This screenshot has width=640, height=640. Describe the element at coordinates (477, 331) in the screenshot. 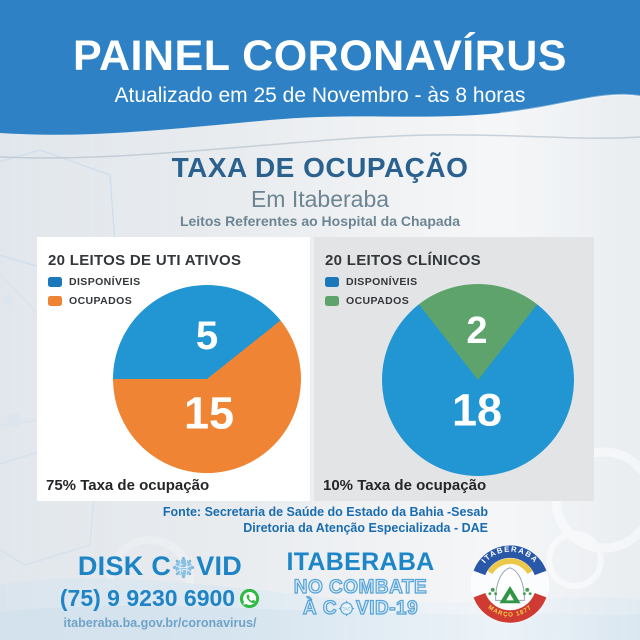

I see `clinic-occupied-value: 2` at that location.